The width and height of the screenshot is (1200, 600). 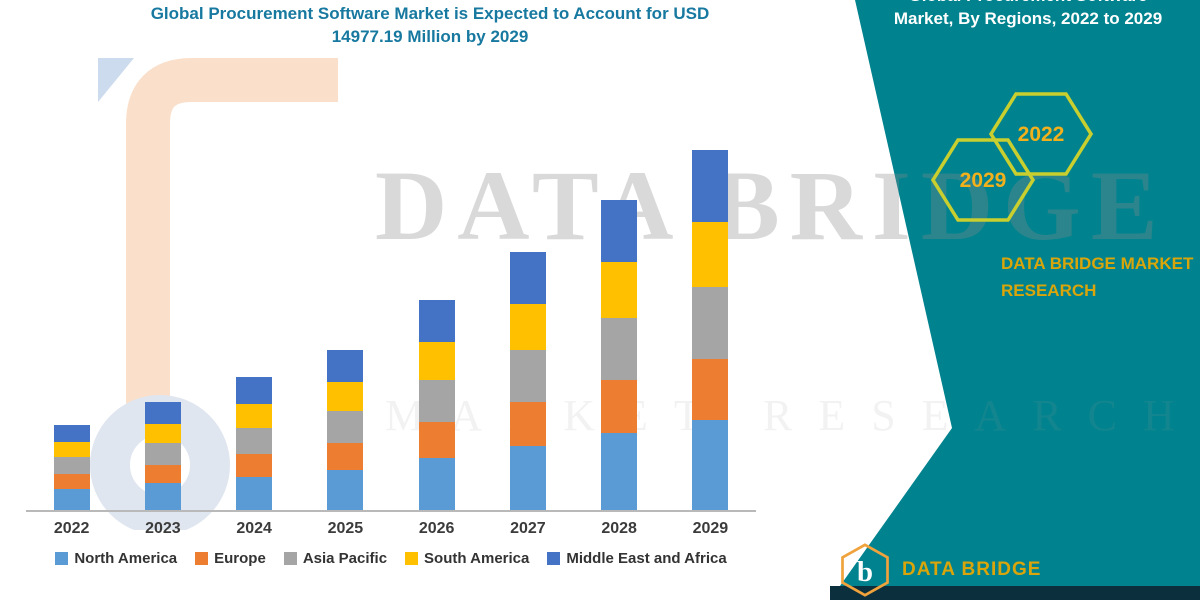 I want to click on footer-brand-text: DATA BRIDGE, so click(x=972, y=569).